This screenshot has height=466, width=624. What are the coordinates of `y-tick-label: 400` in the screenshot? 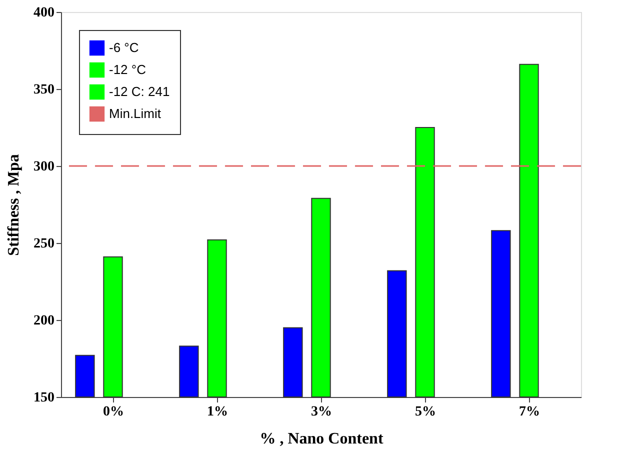 It's located at (44, 13).